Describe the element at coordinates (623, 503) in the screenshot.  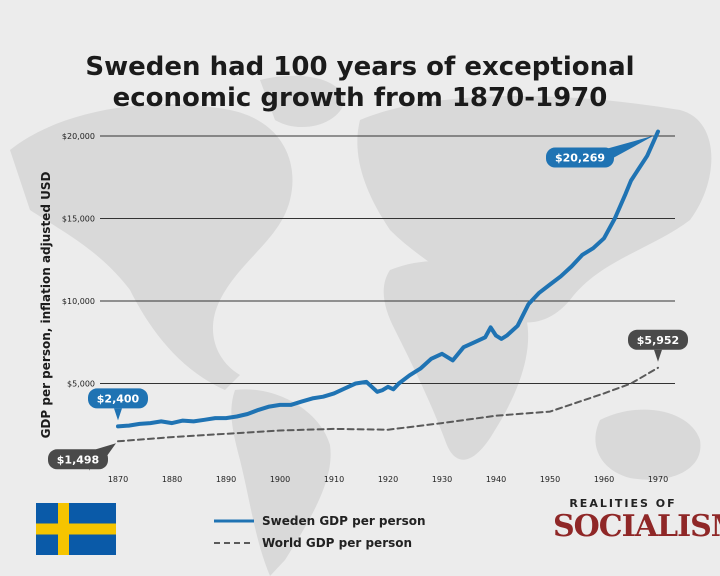
I see `brand-top-text: REALITIES OF` at that location.